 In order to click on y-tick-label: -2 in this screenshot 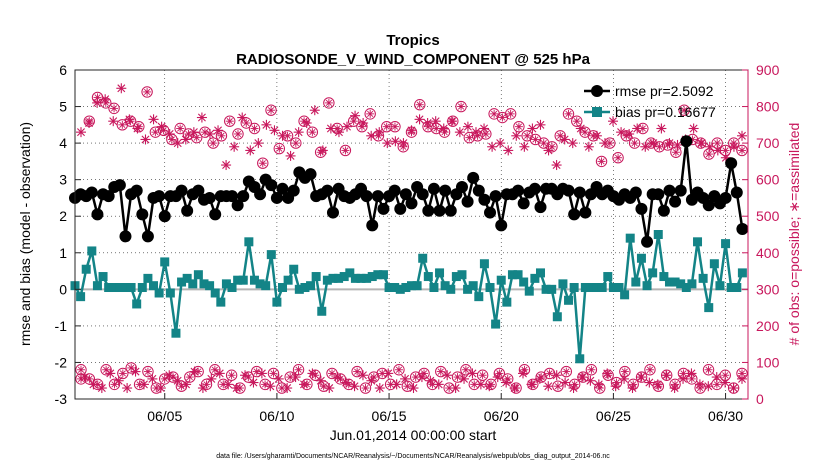, I will do `click(61, 362)`.